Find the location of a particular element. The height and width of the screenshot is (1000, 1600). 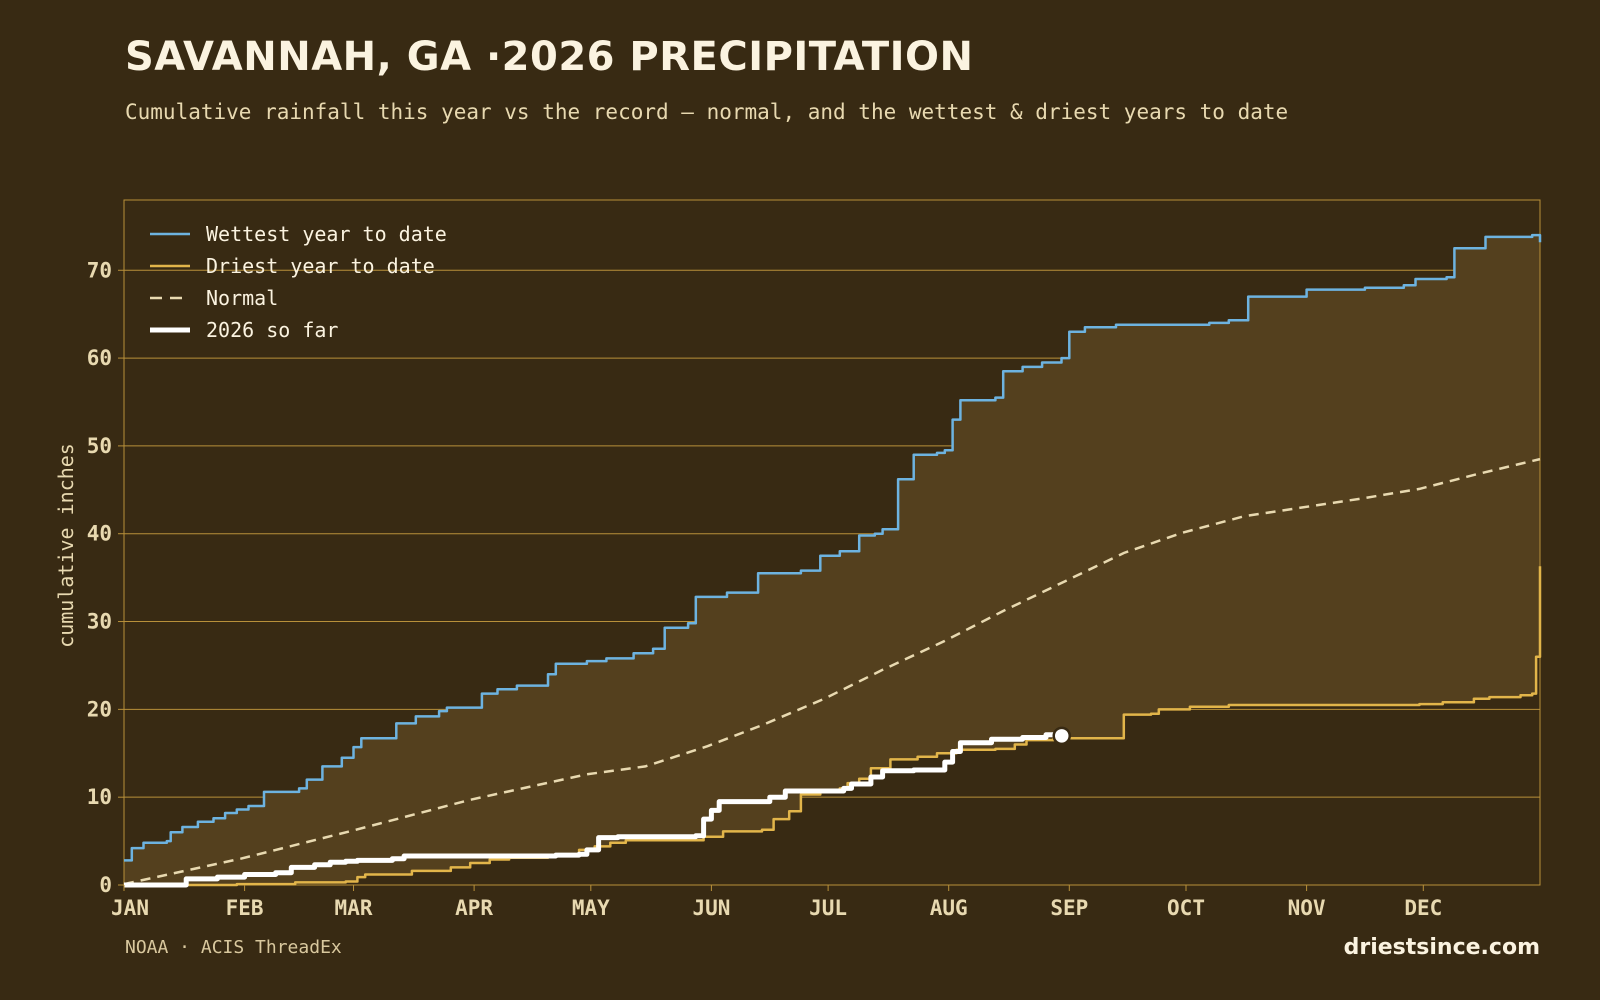

brand-link: driestsince.com is located at coordinates (1441, 947).